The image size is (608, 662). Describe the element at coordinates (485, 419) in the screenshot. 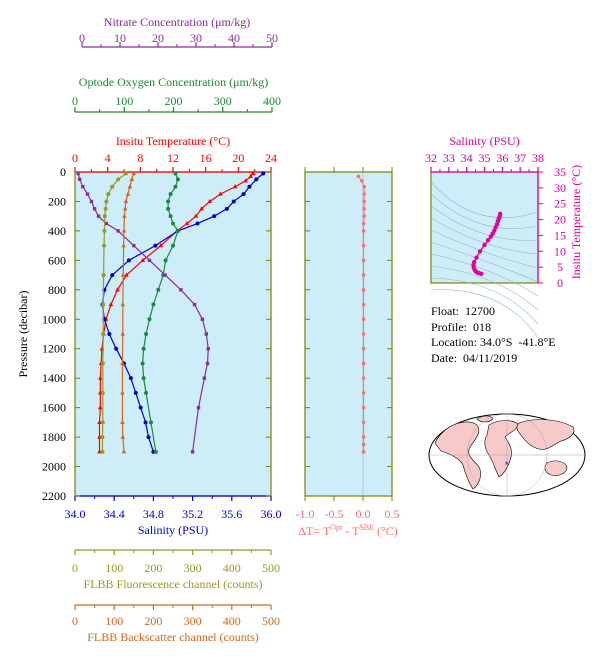

I see `map-land-greenland` at that location.